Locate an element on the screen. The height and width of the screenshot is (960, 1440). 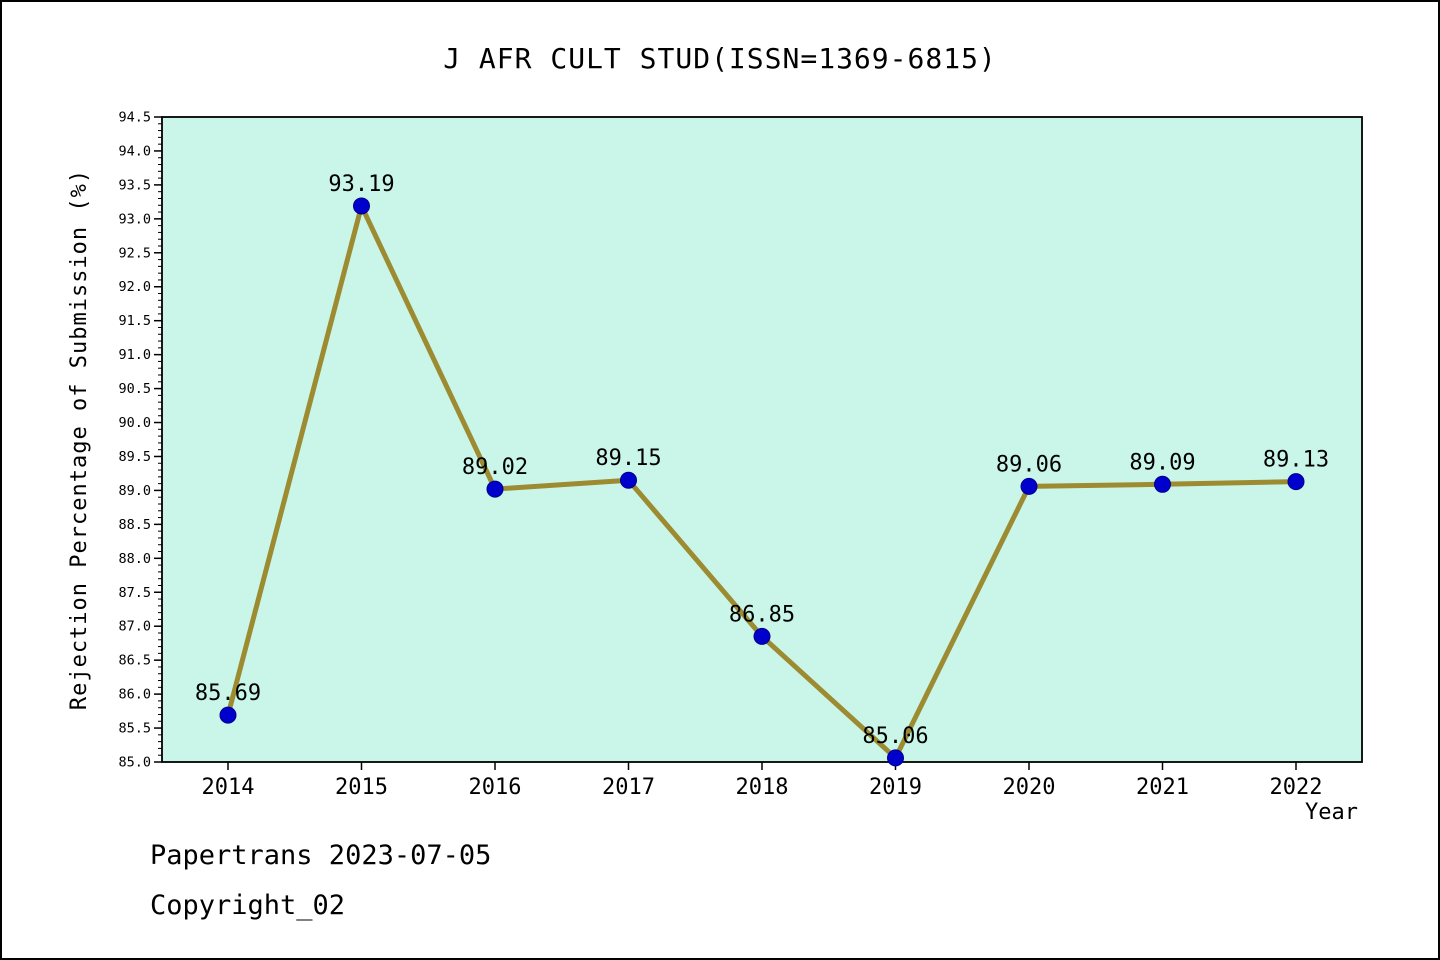
svg-text: 2016 is located at coordinates (495, 787).